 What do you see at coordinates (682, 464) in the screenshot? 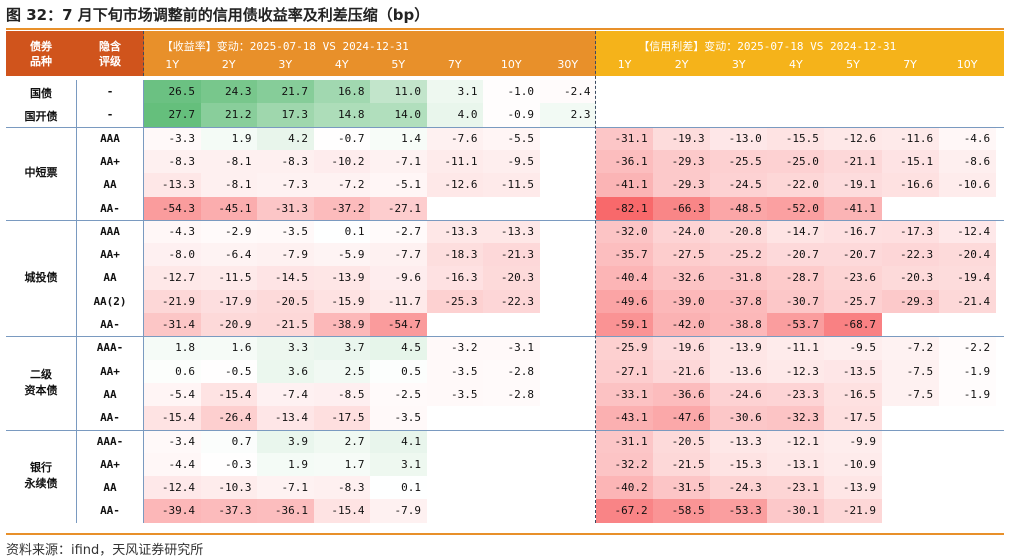
I see `spread-cell: -21.5` at bounding box center [682, 464].